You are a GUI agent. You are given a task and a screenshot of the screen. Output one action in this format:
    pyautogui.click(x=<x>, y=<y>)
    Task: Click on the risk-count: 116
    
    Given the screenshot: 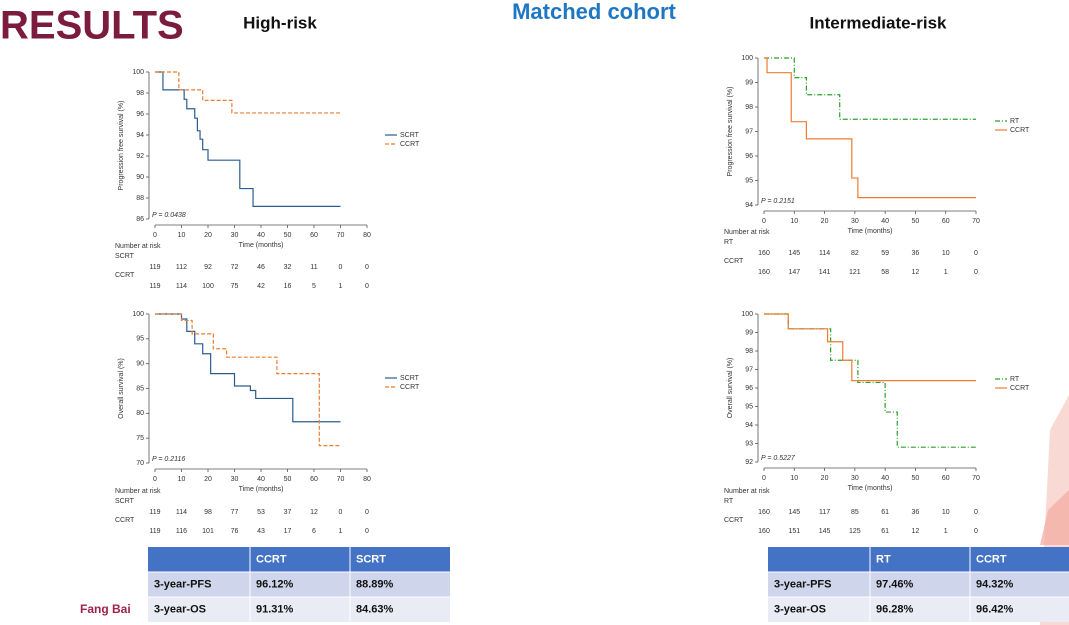 What is the action you would take?
    pyautogui.click(x=181, y=531)
    